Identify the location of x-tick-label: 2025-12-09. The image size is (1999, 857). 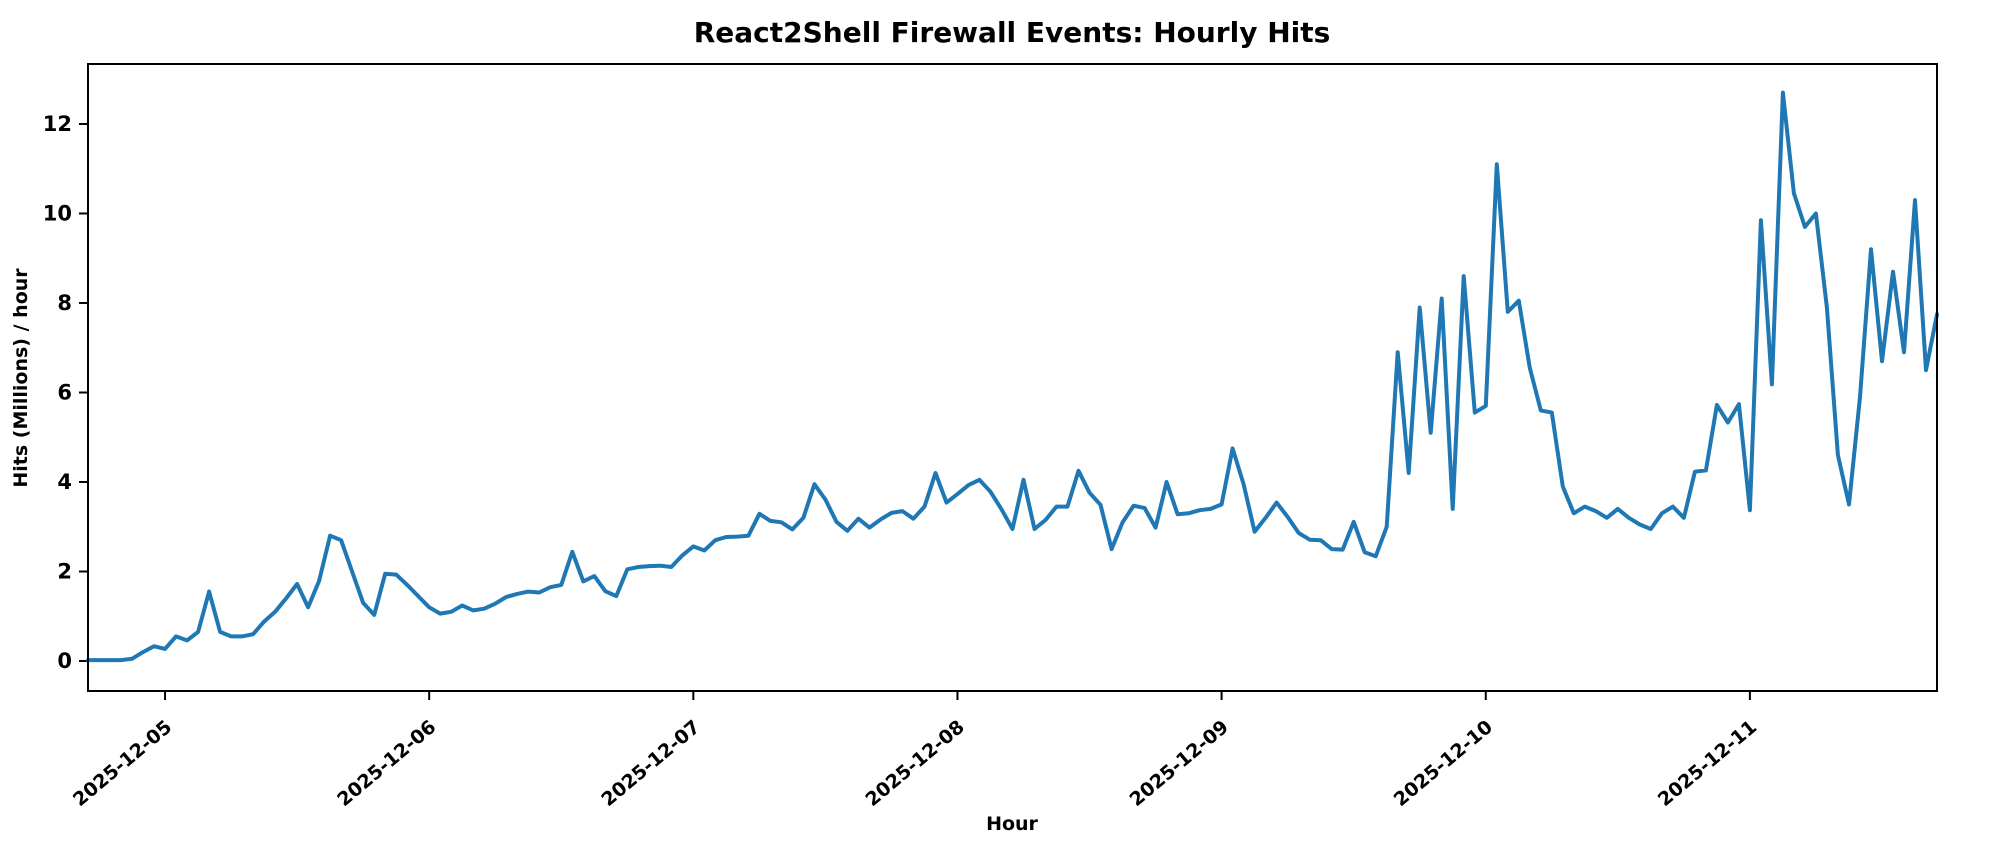
(1179, 763).